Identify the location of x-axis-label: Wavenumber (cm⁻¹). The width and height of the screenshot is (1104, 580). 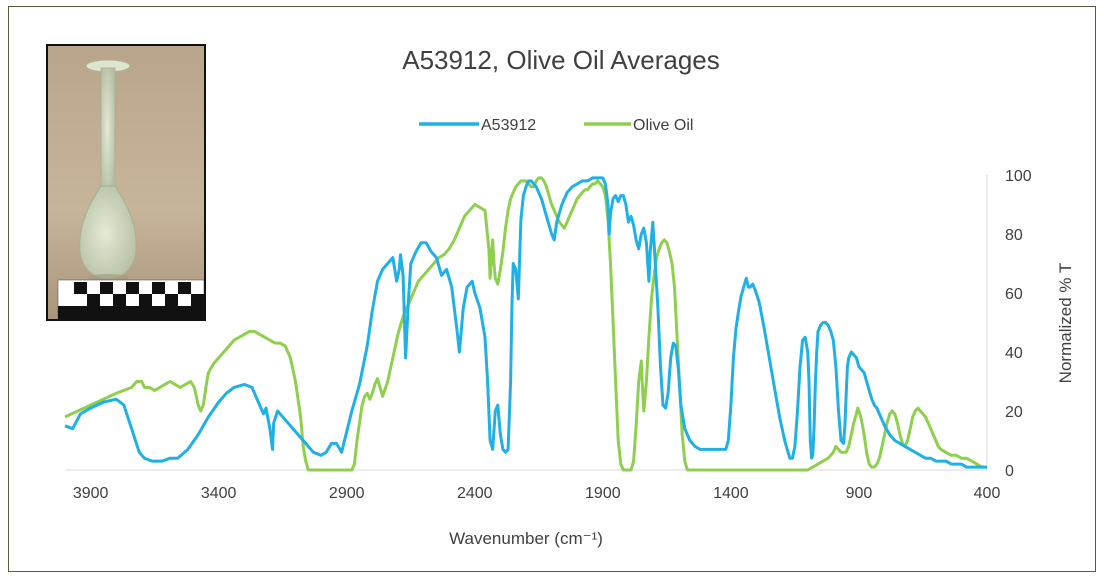
(526, 538).